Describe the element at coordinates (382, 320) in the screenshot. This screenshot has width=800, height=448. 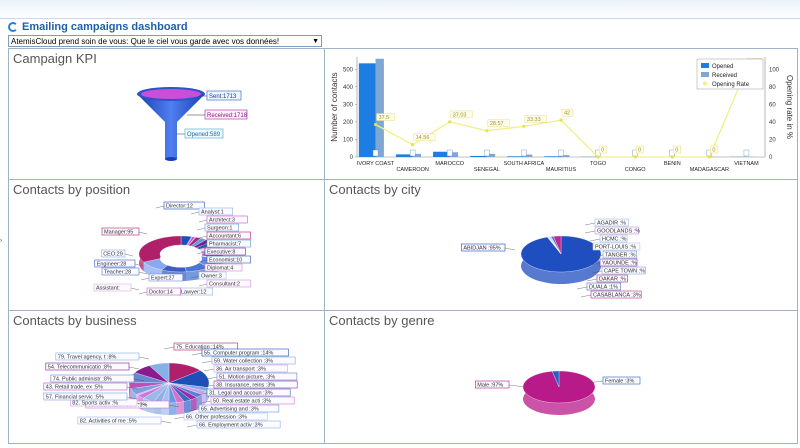
I see `genre-panel-title: Contacts by genre` at that location.